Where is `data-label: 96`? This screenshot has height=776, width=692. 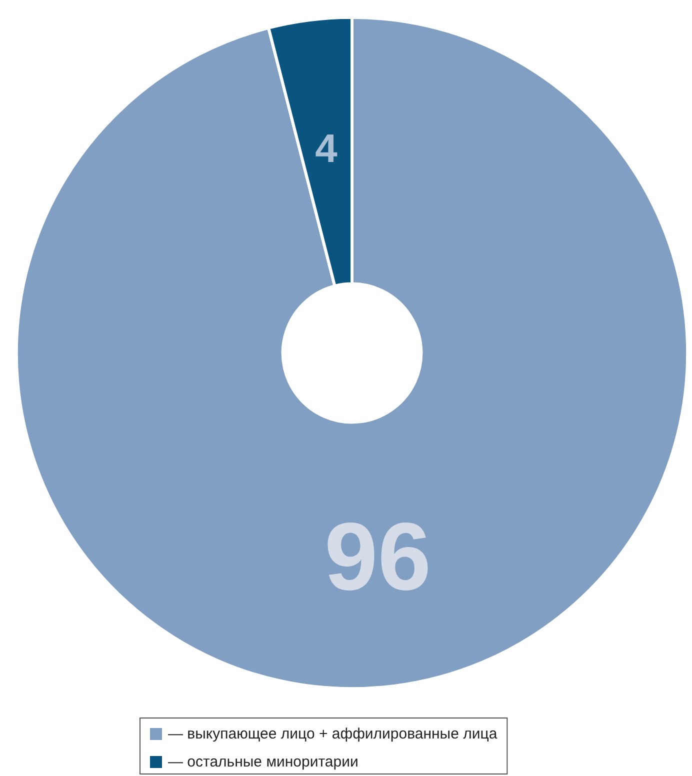
data-label: 96 is located at coordinates (378, 556).